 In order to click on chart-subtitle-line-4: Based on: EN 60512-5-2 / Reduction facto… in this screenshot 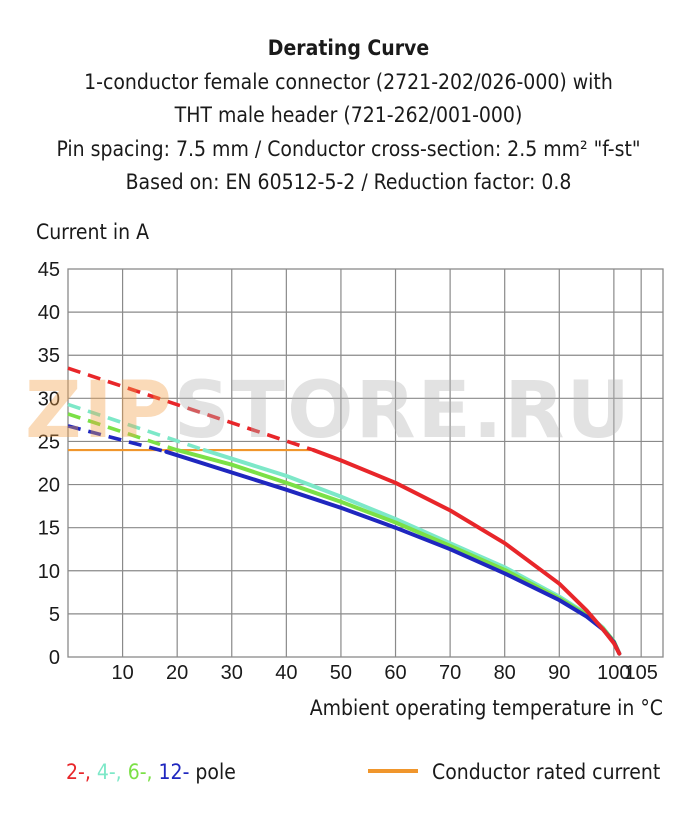, I will do `click(348, 182)`.